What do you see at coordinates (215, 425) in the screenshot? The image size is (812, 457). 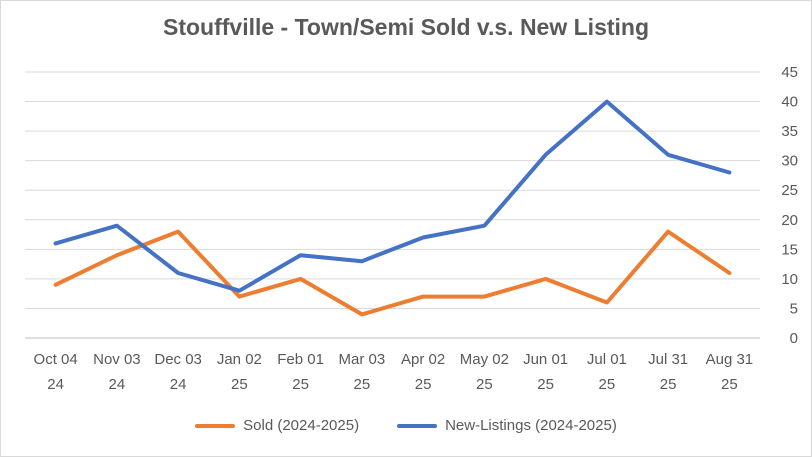 I see `legend-swatch-sold` at bounding box center [215, 425].